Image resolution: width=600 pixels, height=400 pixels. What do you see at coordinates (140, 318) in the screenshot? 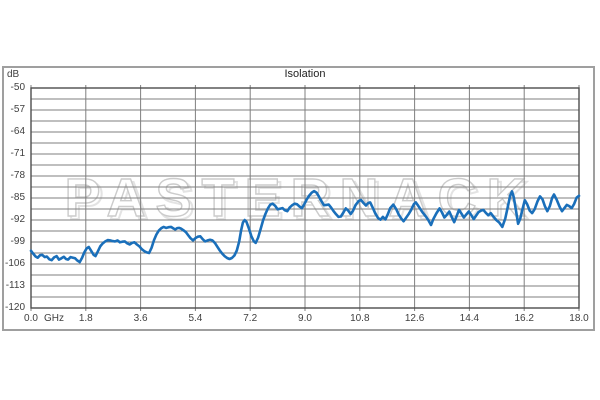
I see `x-axis-label: 3.6` at bounding box center [140, 318].